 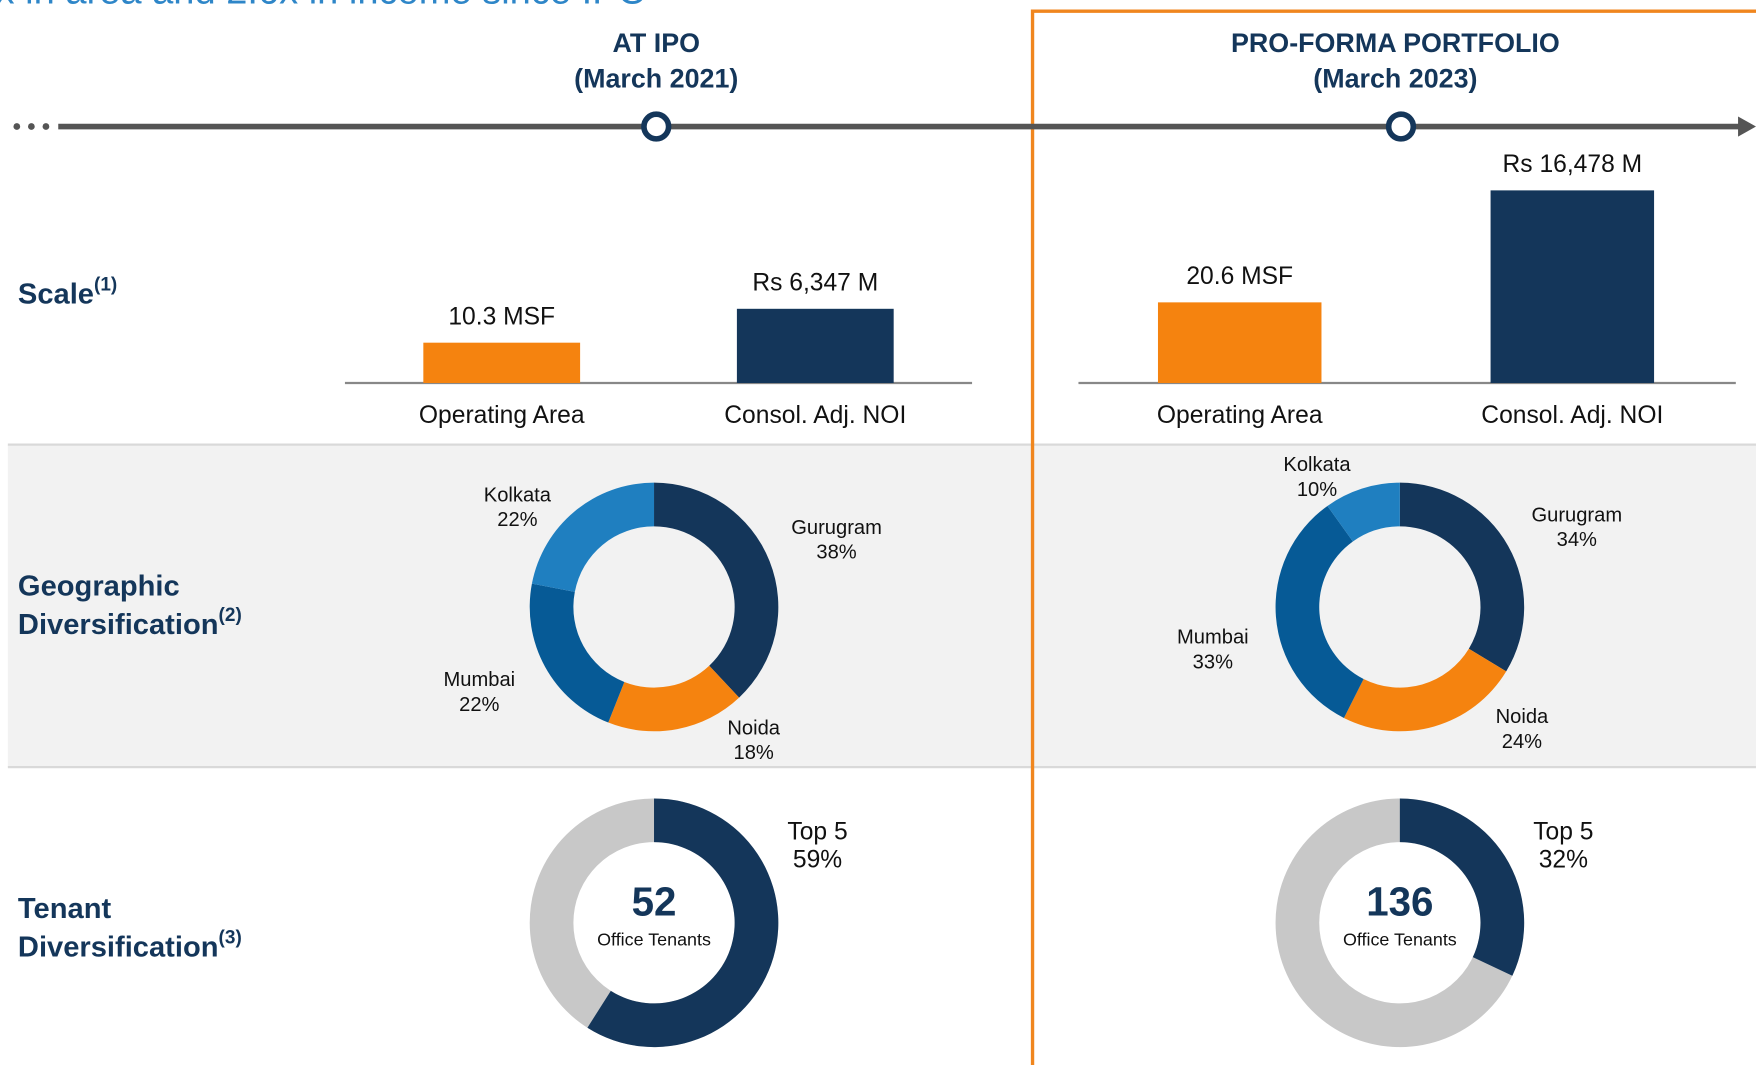 I want to click on segment-value: 34%, so click(x=1577, y=540).